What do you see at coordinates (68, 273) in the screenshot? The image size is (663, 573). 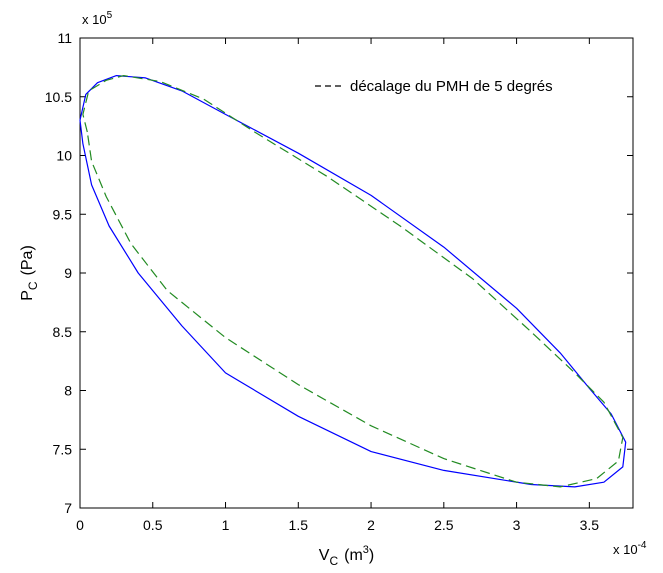 I see `y-tick-label: 9` at bounding box center [68, 273].